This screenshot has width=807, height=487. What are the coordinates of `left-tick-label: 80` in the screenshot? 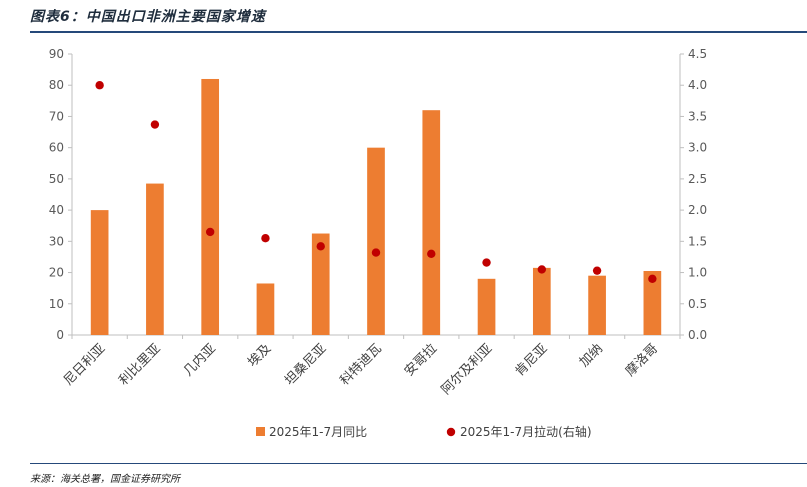 It's located at (56, 85).